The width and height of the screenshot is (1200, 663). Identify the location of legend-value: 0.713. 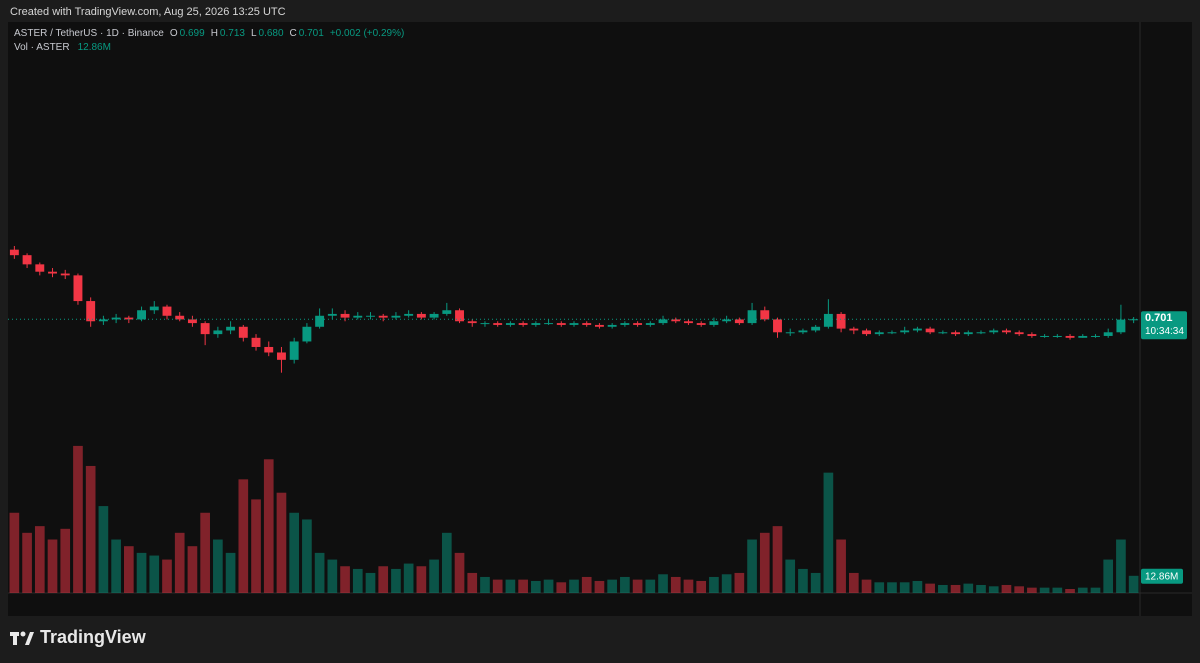
(232, 33).